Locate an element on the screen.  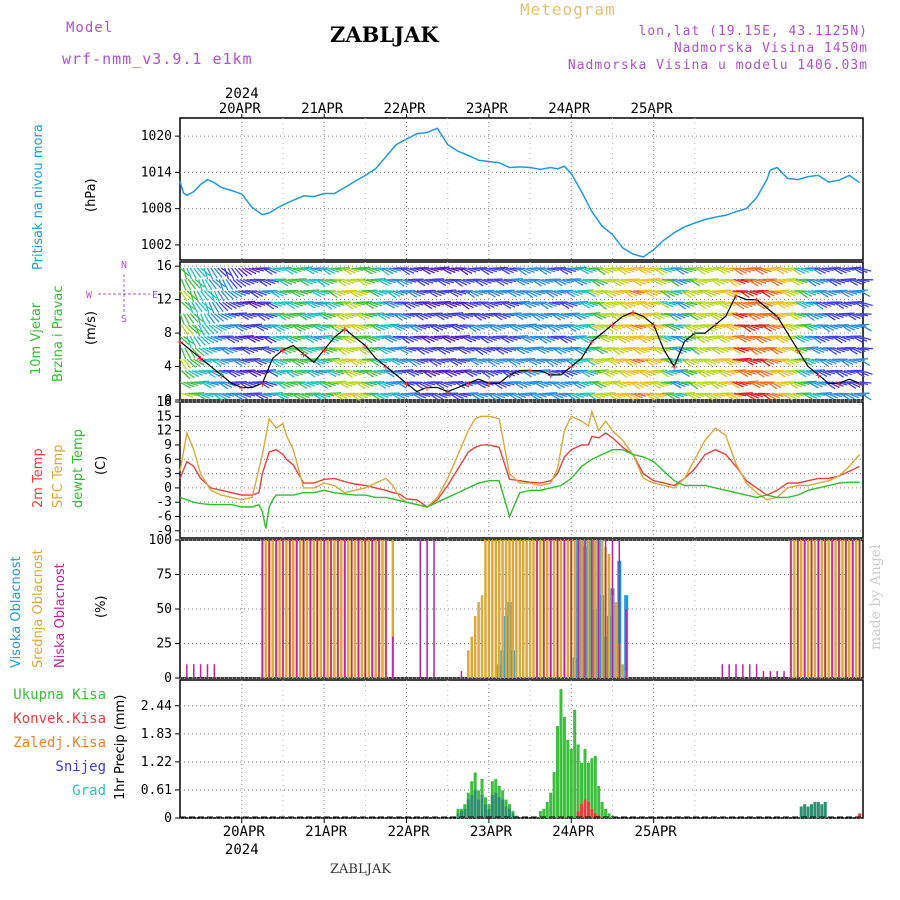
temperature-ytick-label: 18 is located at coordinates (164, 402).